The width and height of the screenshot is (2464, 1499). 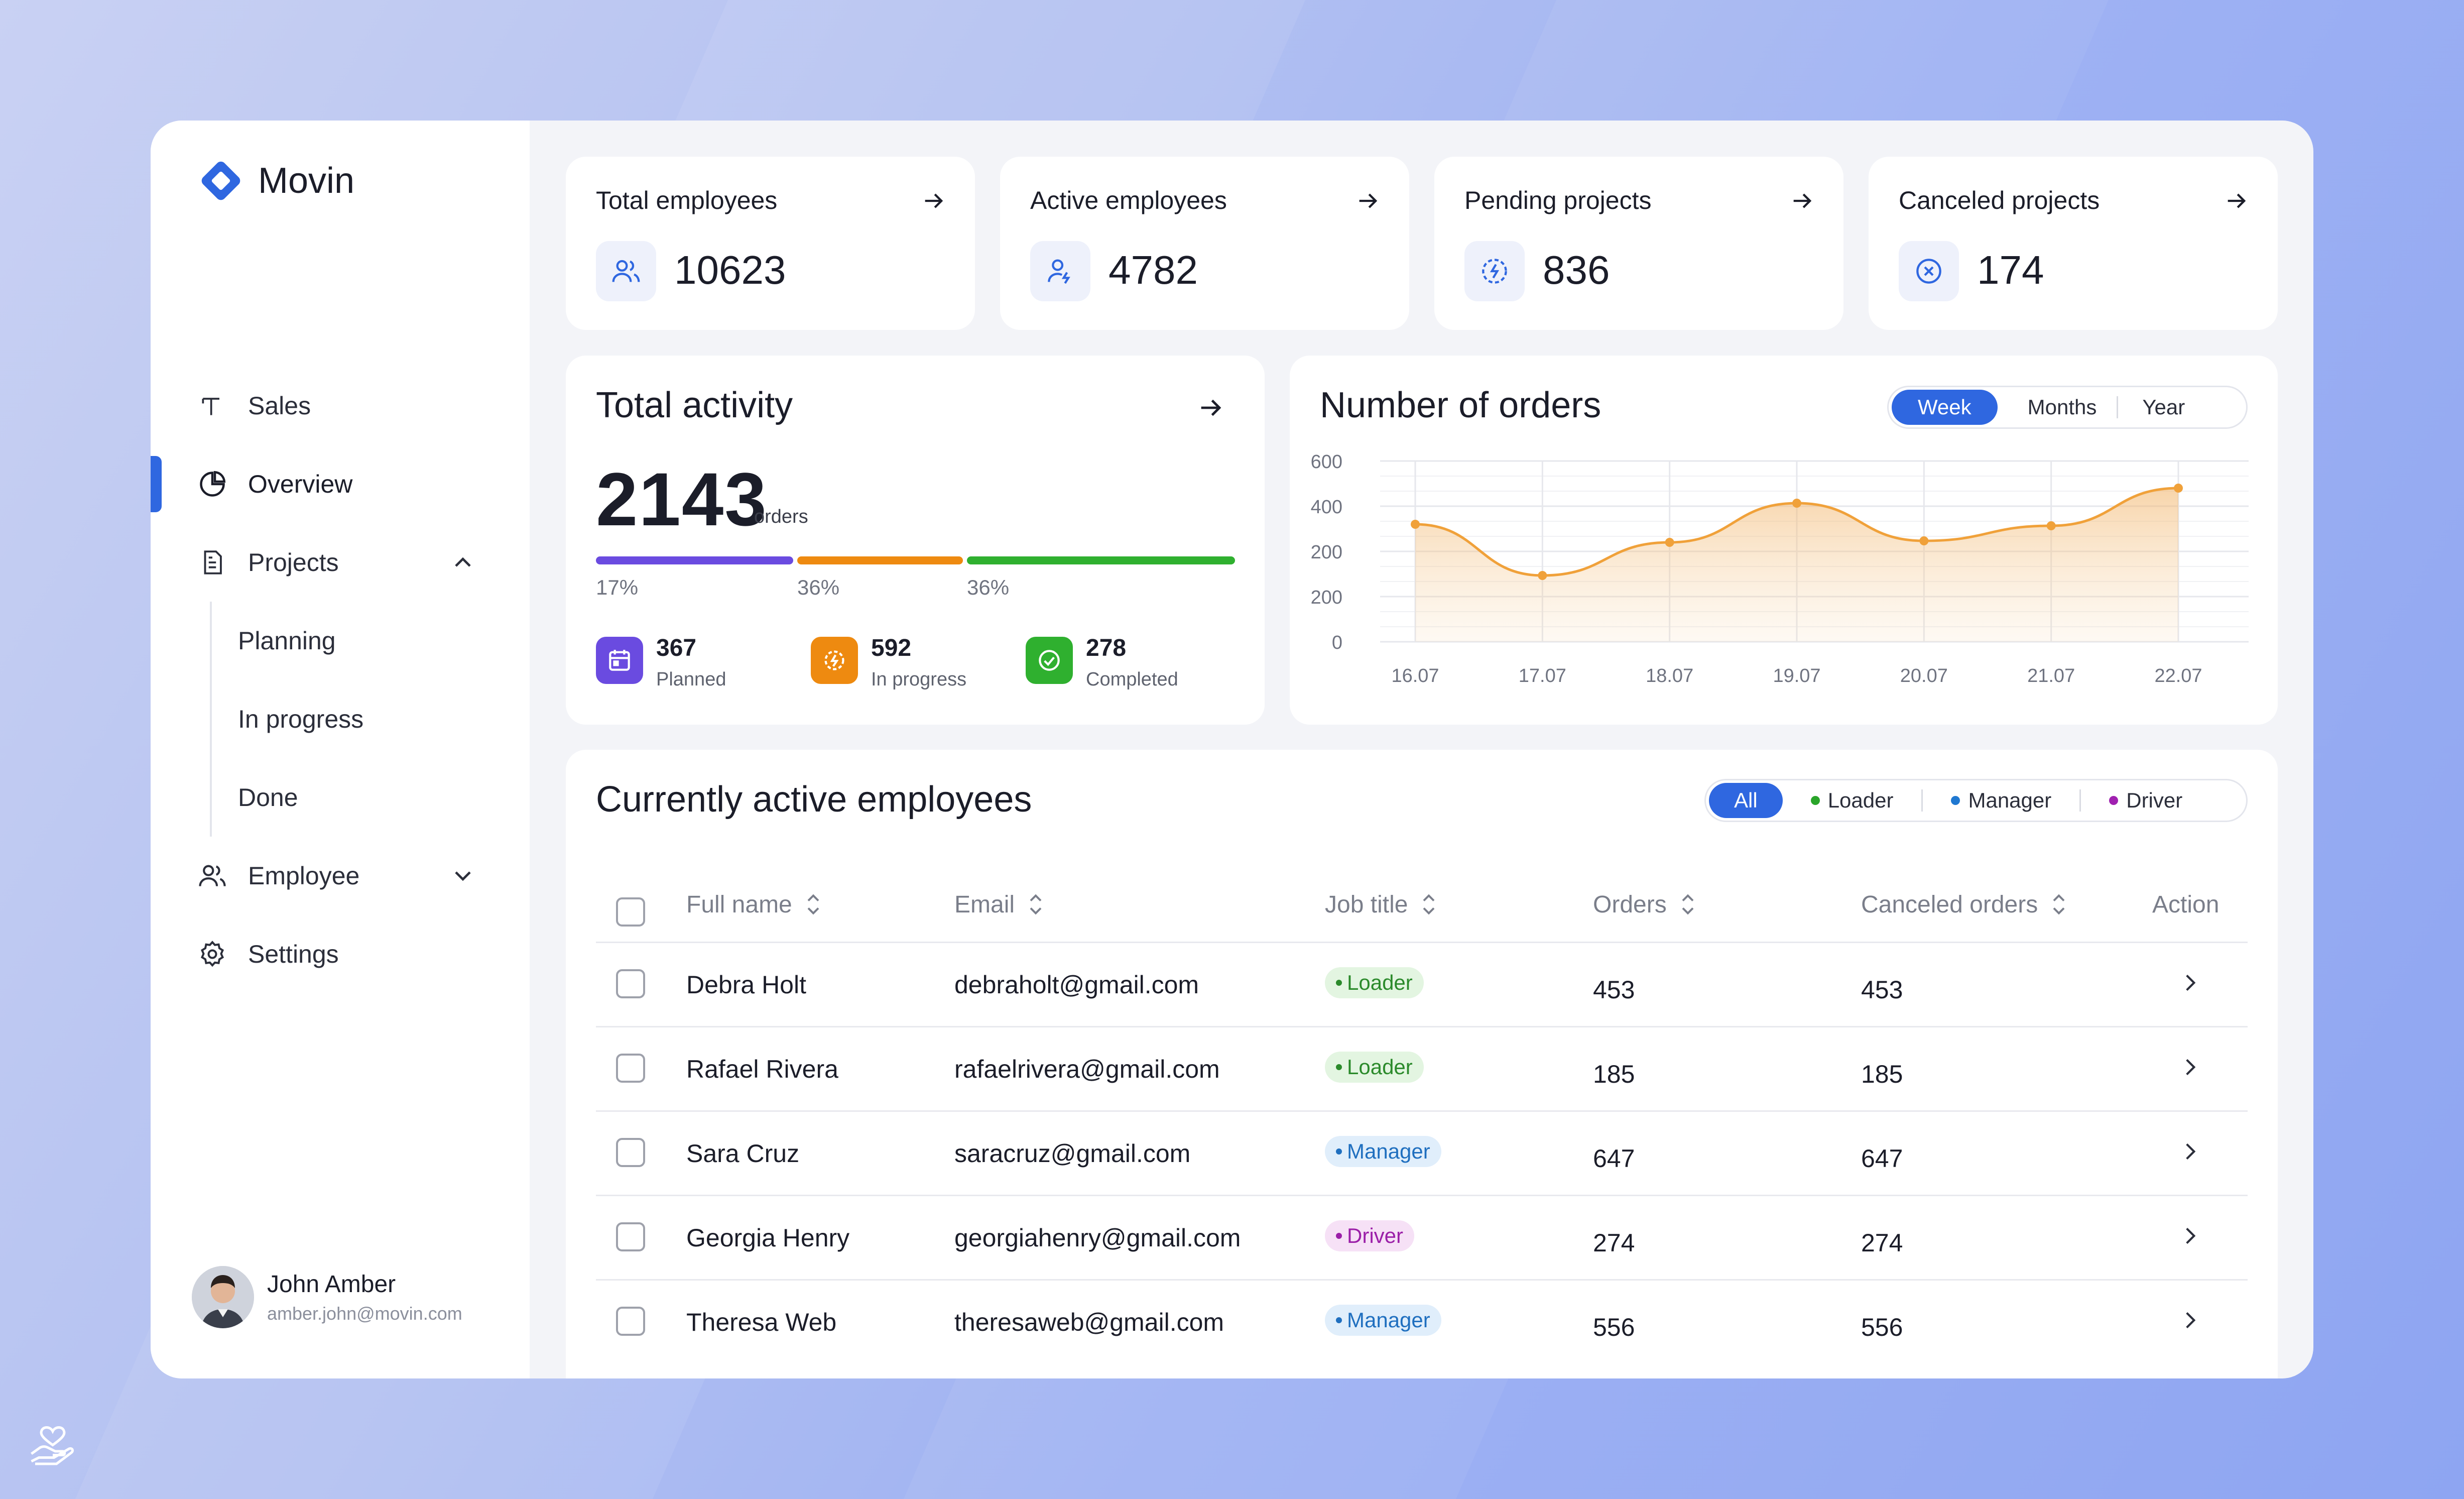 What do you see at coordinates (814, 799) in the screenshot?
I see `card-title: Currently active employees` at bounding box center [814, 799].